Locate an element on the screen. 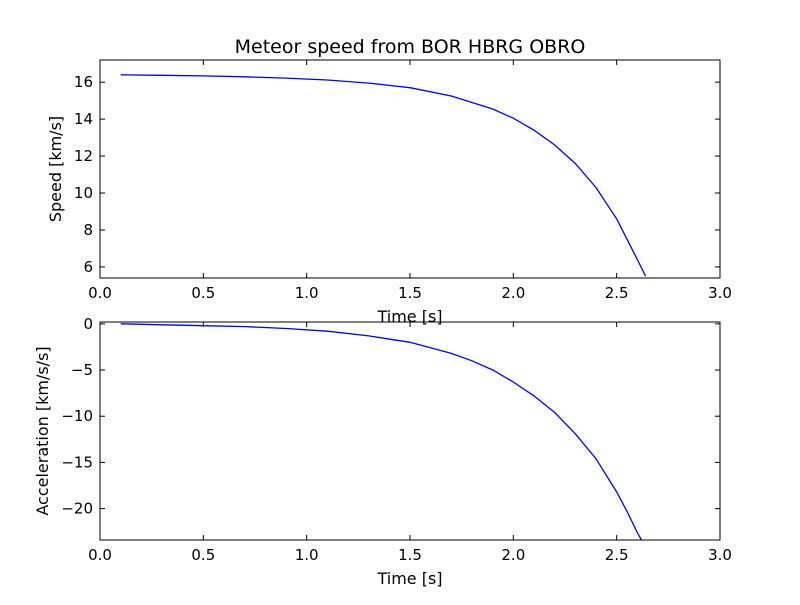  speed-y-tick-label: 8 is located at coordinates (88, 230).